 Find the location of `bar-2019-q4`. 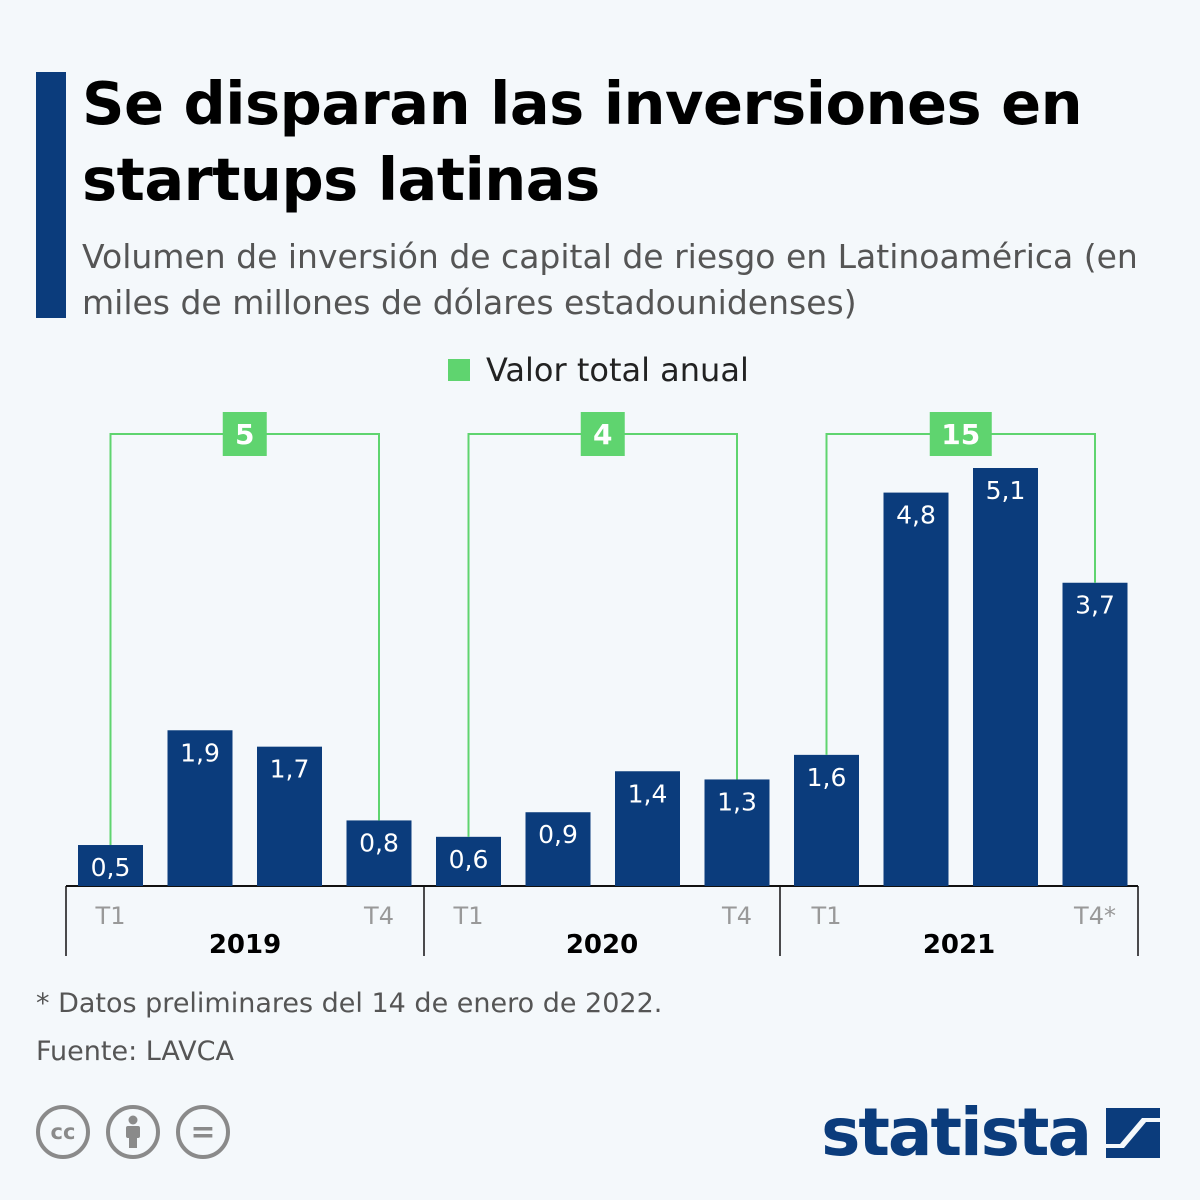

bar-2019-q4 is located at coordinates (379, 853).